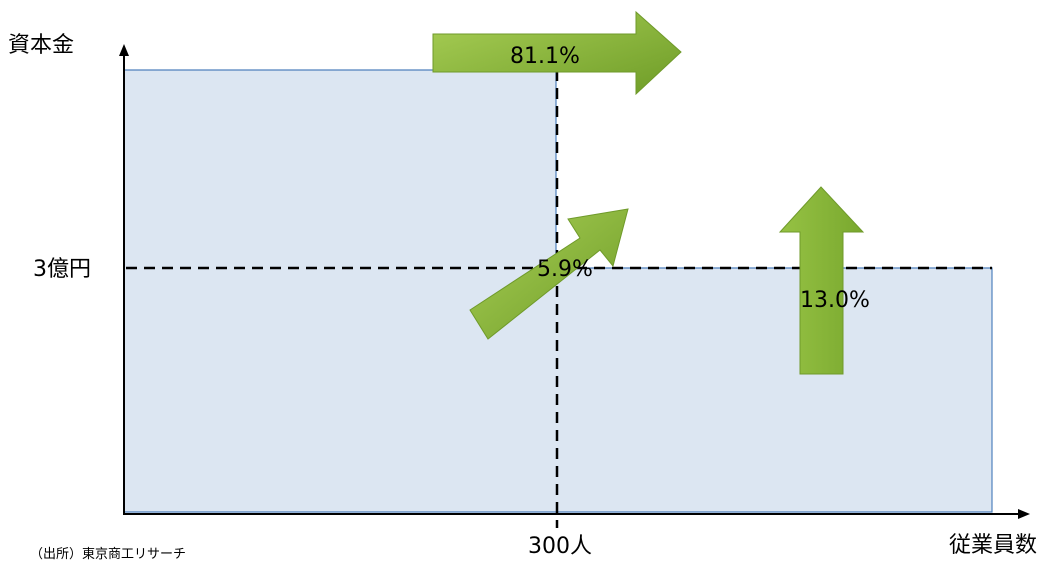 The image size is (1043, 562). What do you see at coordinates (835, 300) in the screenshot?
I see `arrow-up-label: 13.0%` at bounding box center [835, 300].